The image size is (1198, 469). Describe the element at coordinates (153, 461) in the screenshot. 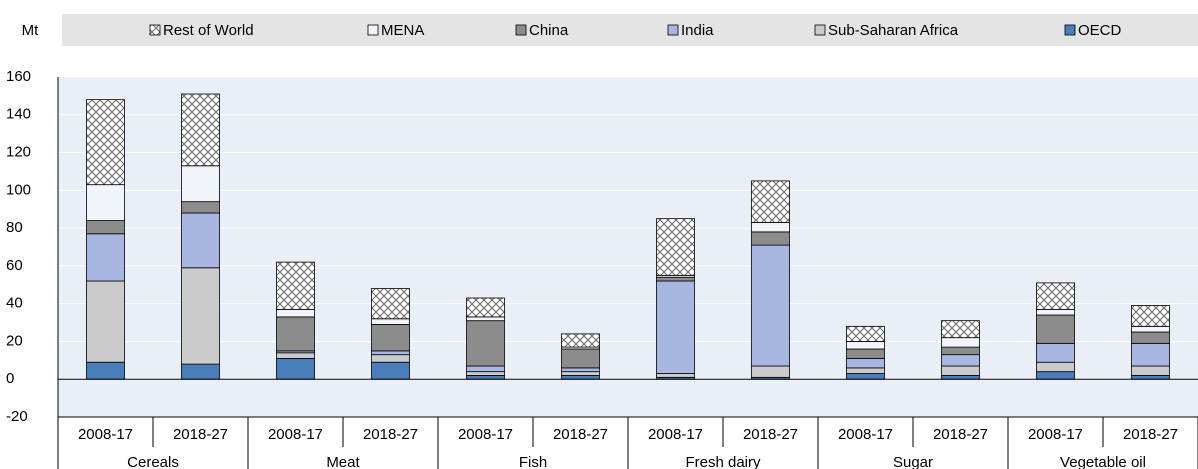

I see `group-label: Cereals` at that location.